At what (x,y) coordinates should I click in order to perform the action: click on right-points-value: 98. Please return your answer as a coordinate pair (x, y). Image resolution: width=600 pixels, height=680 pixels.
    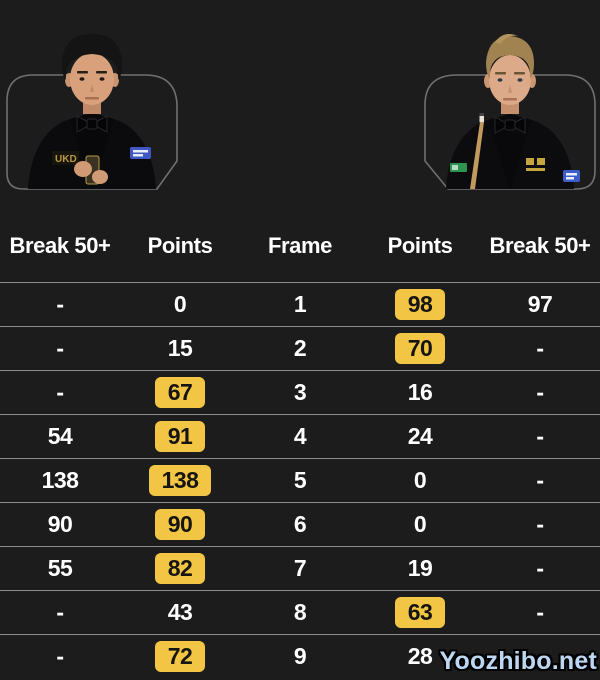
    Looking at the image, I should click on (420, 304).